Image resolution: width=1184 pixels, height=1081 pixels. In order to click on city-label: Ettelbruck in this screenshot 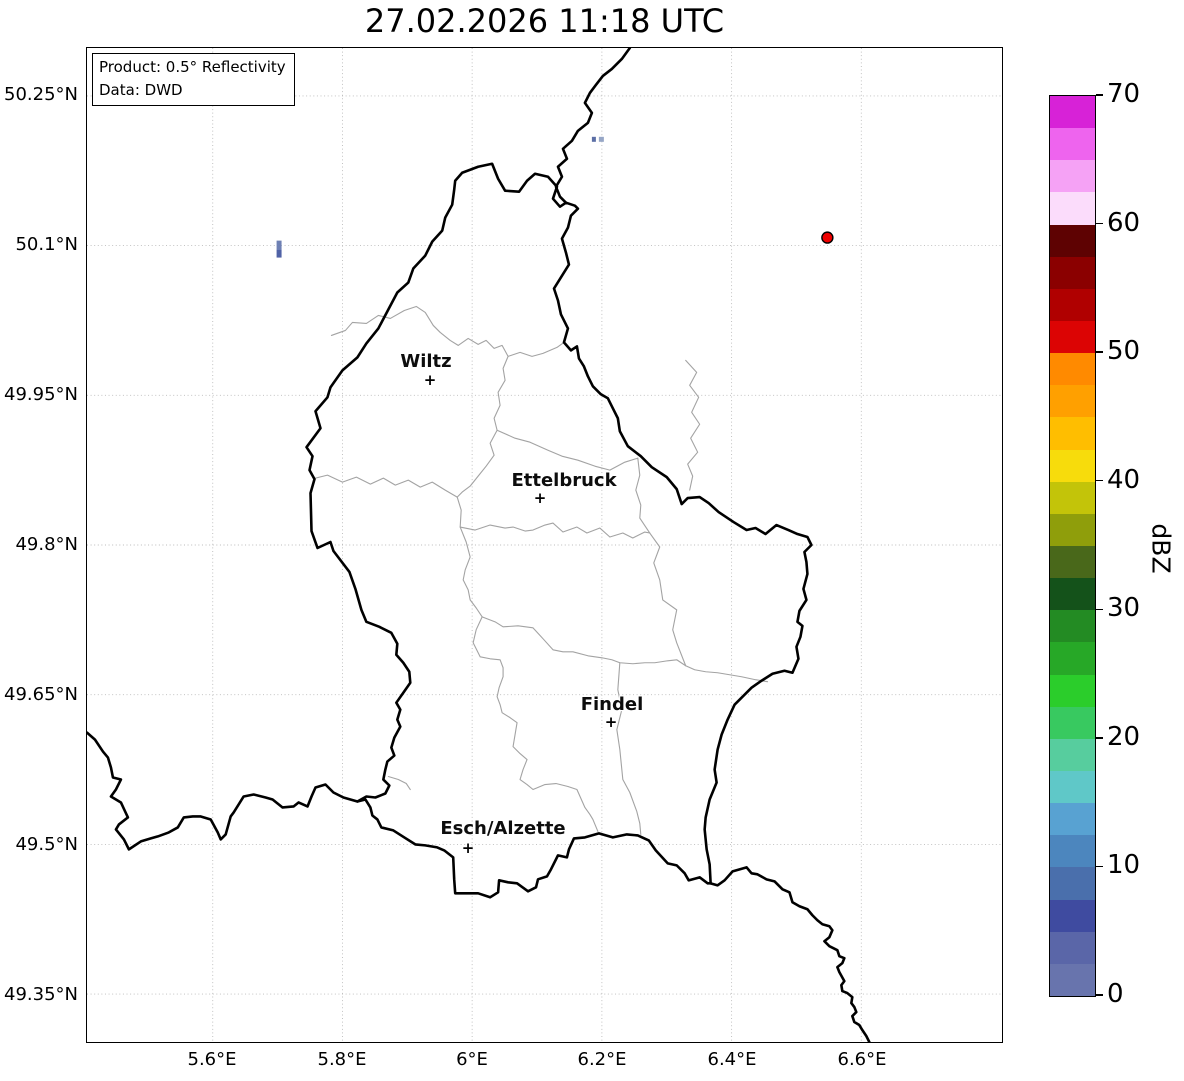, I will do `click(564, 480)`.